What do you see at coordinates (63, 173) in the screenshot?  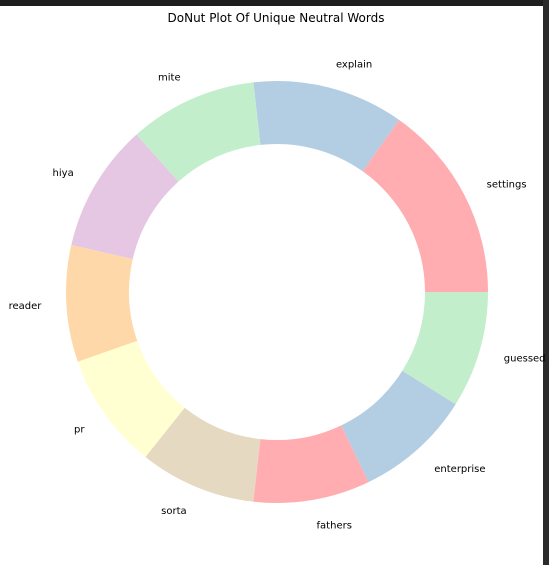 I see `slice-label-hiya: hiya` at bounding box center [63, 173].